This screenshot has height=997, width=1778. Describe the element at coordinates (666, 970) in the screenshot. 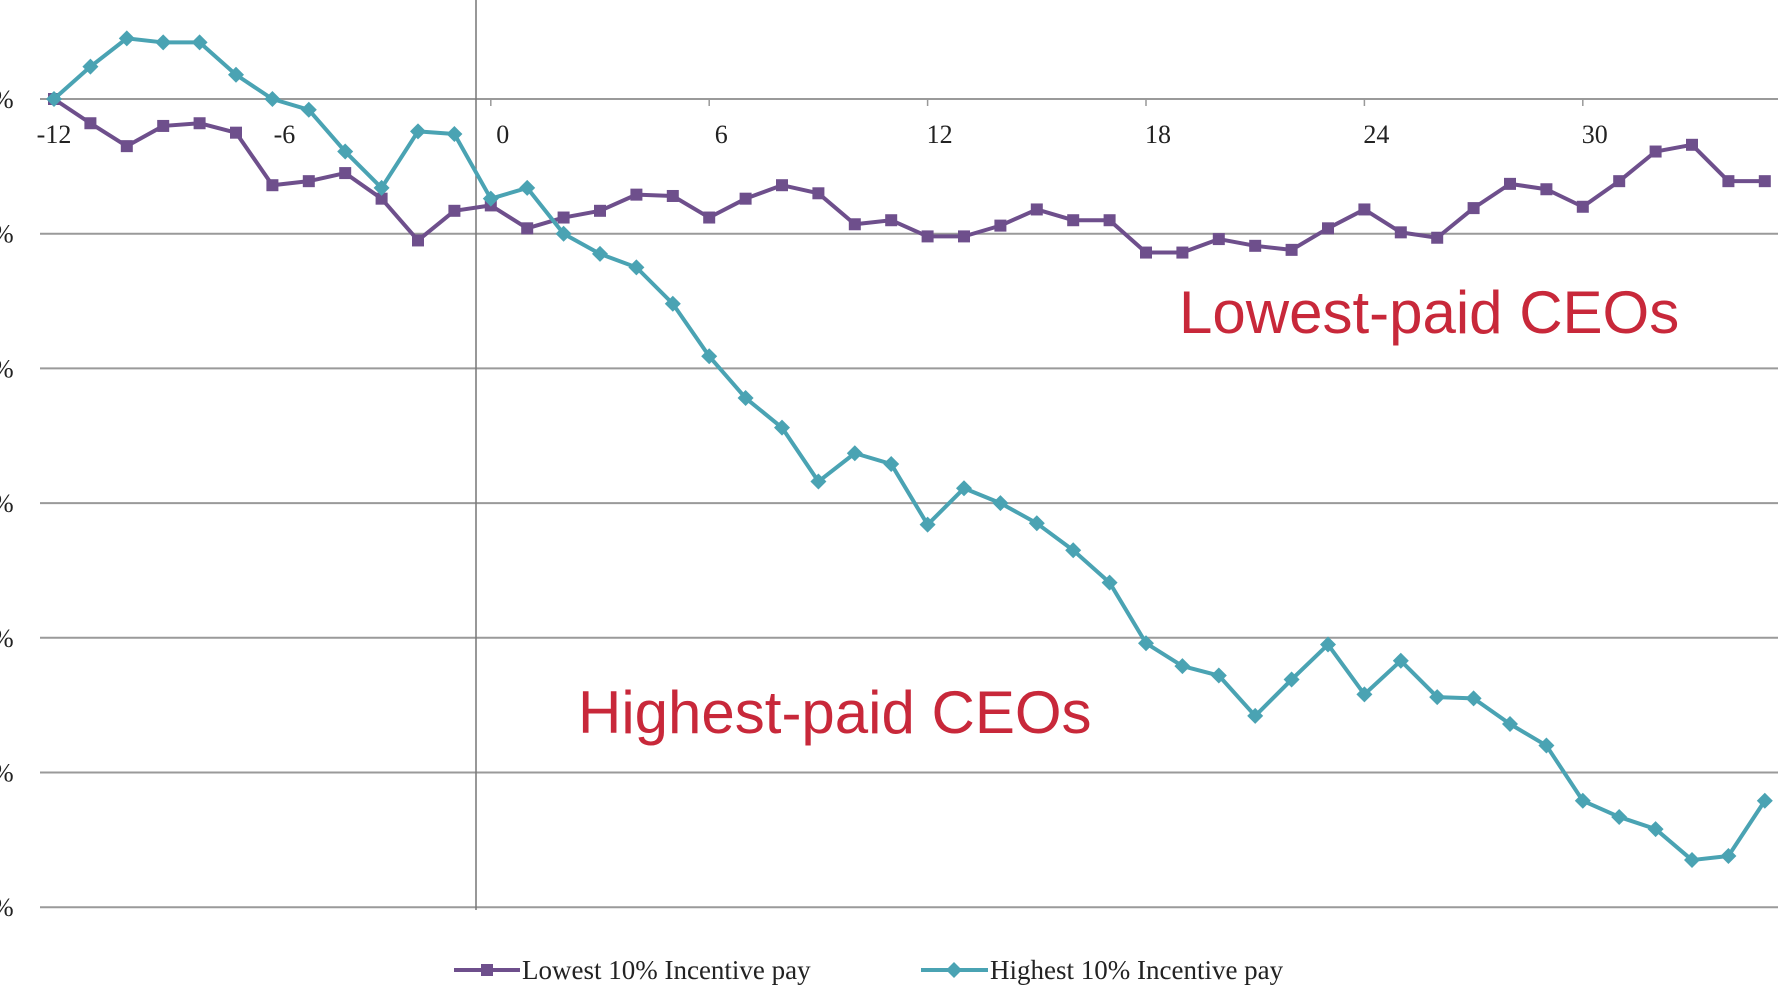

I see `legend-label-lowest: Lowest 10% Incentive pay` at that location.